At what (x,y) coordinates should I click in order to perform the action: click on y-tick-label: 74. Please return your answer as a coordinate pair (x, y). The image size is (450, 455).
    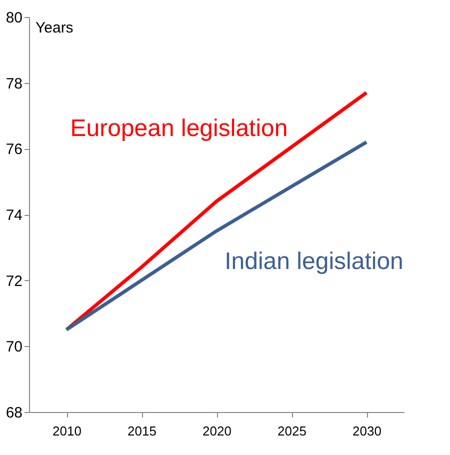
    Looking at the image, I should click on (14, 215).